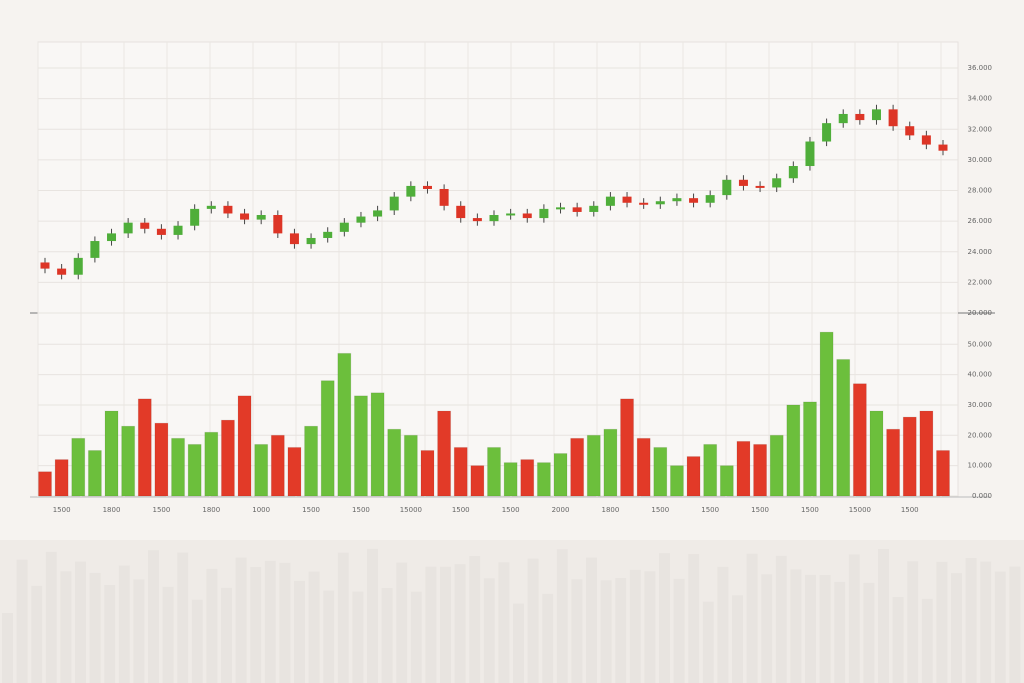 This screenshot has width=1024, height=683. Describe the element at coordinates (980, 129) in the screenshot. I see `y-tick-label: 32.000` at that location.